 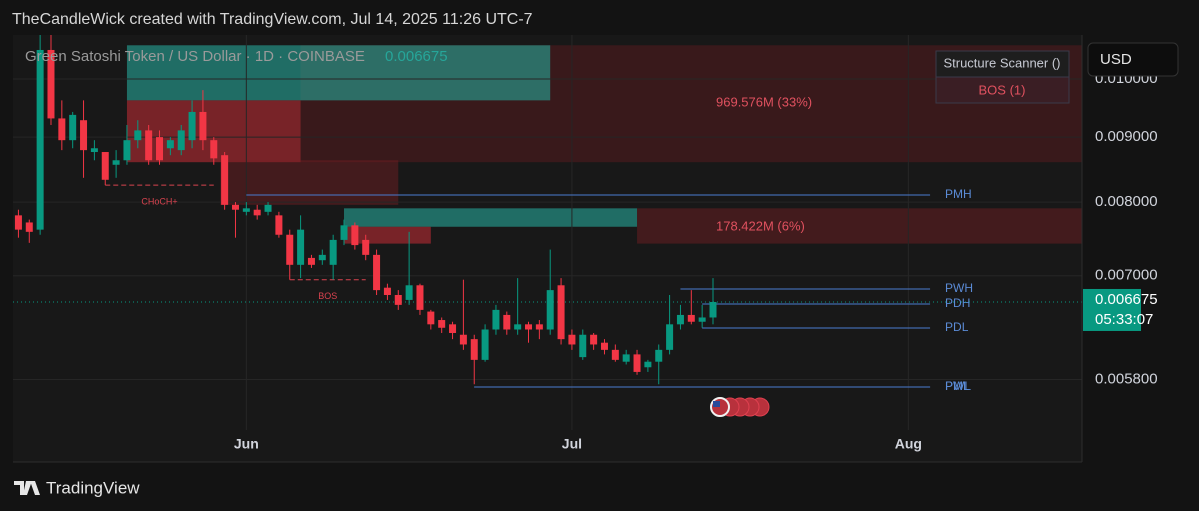 I want to click on level-label: PDL, so click(x=957, y=327).